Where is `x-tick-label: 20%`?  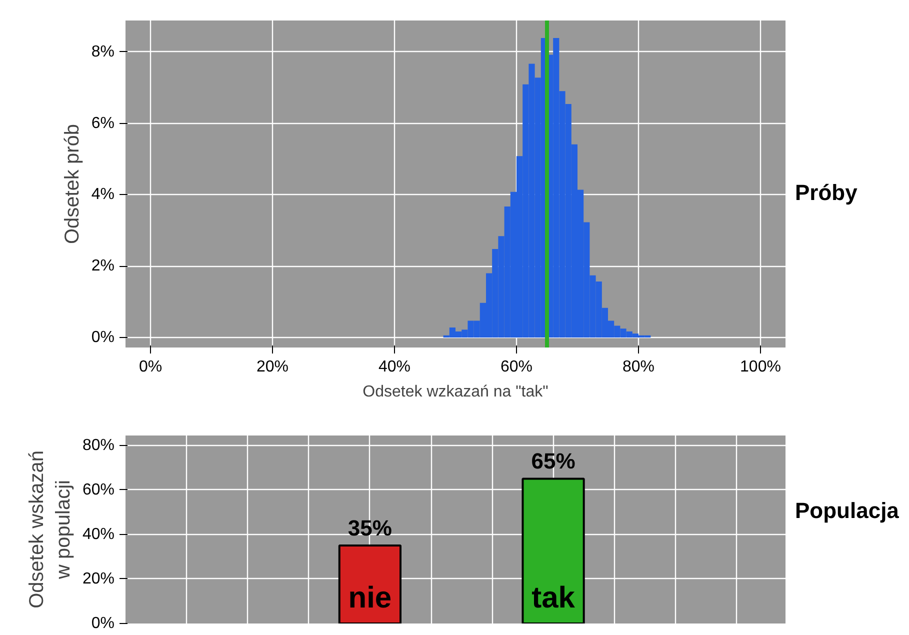 x-tick-label: 20% is located at coordinates (272, 367).